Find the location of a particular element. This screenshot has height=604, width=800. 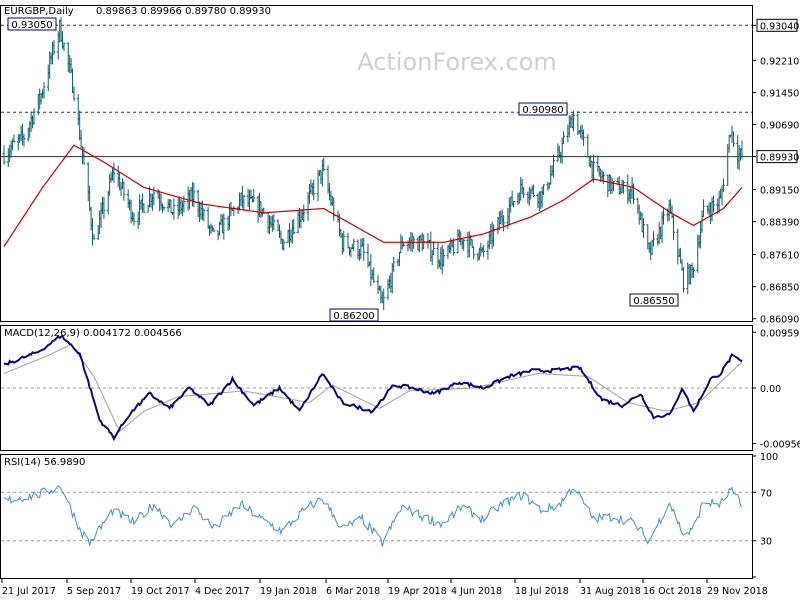

rsi-y-tick-label: 30 is located at coordinates (766, 542).